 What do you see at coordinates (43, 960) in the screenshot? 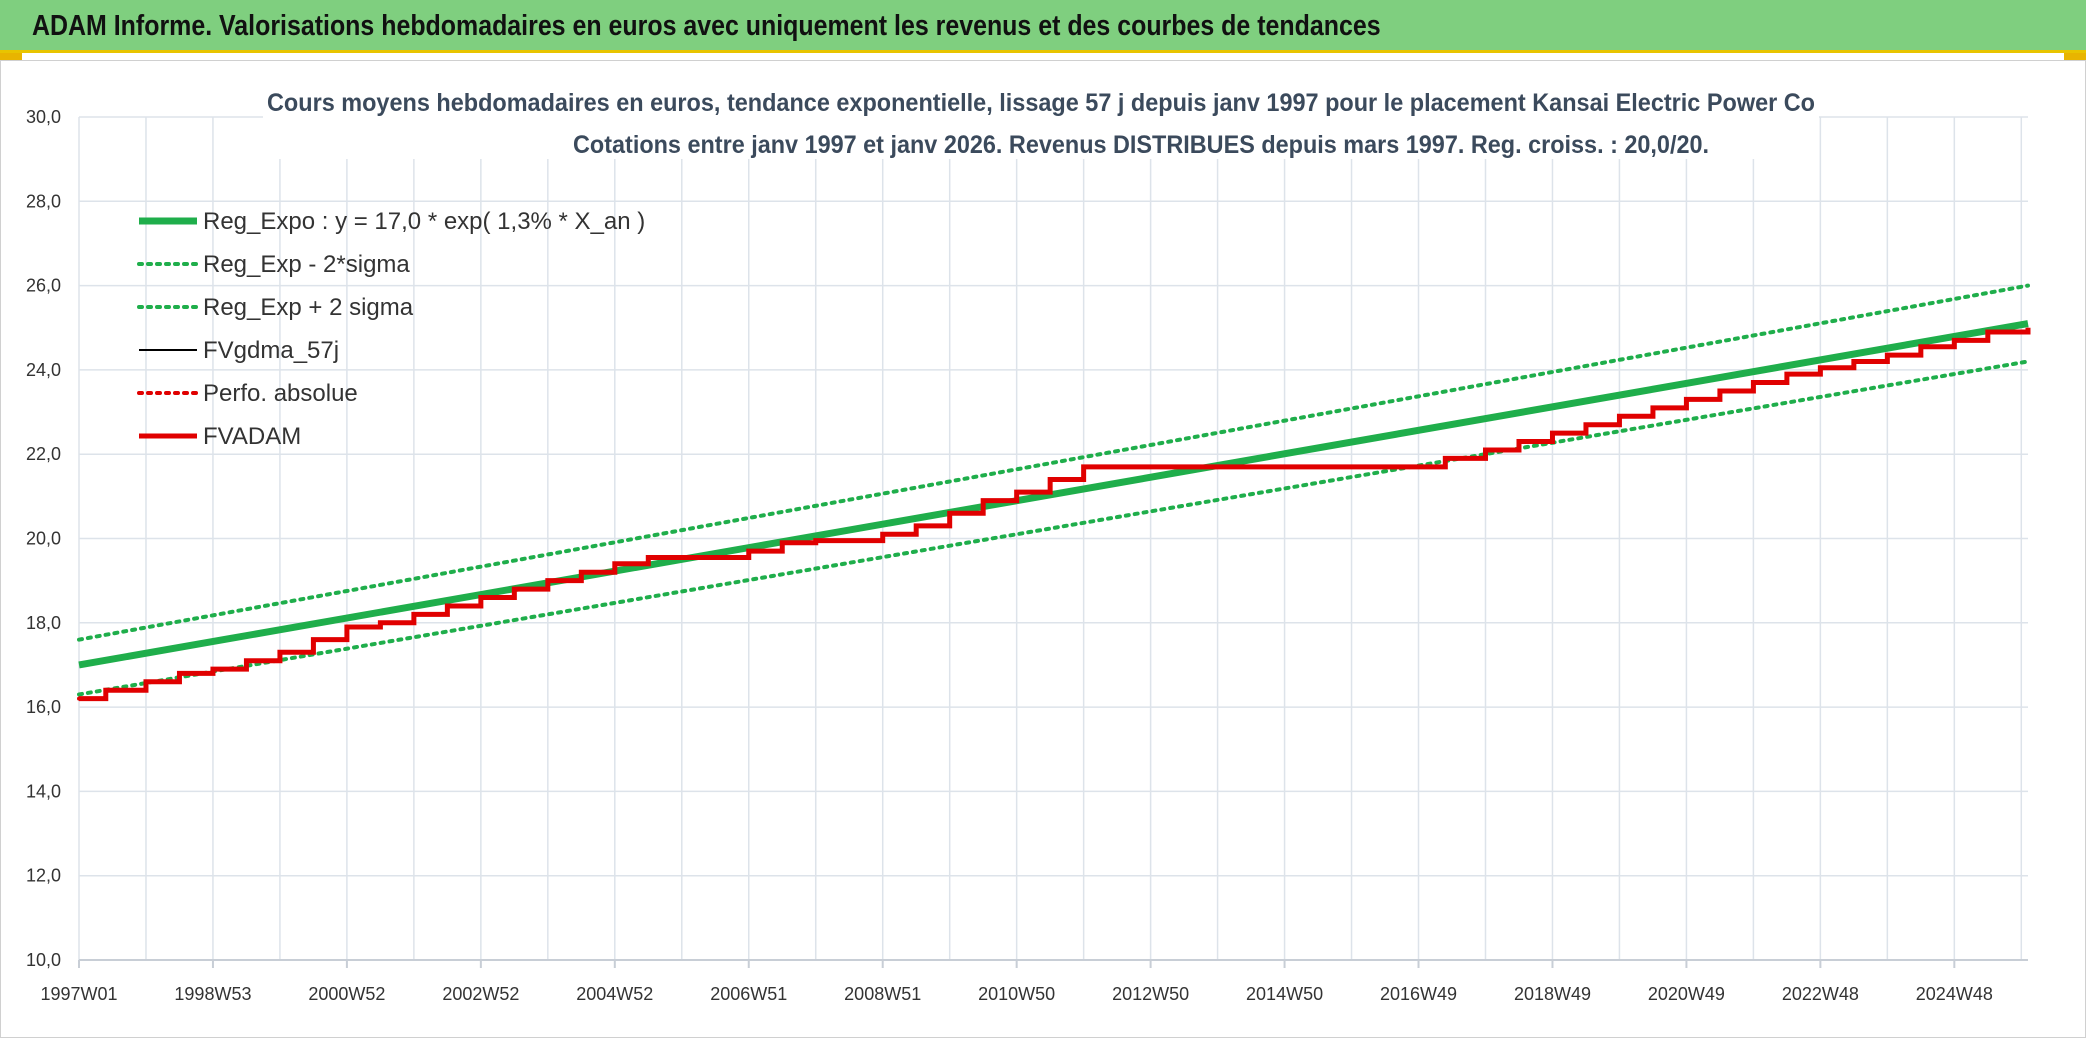
I see `y-tick-label: 10,0` at bounding box center [43, 960].